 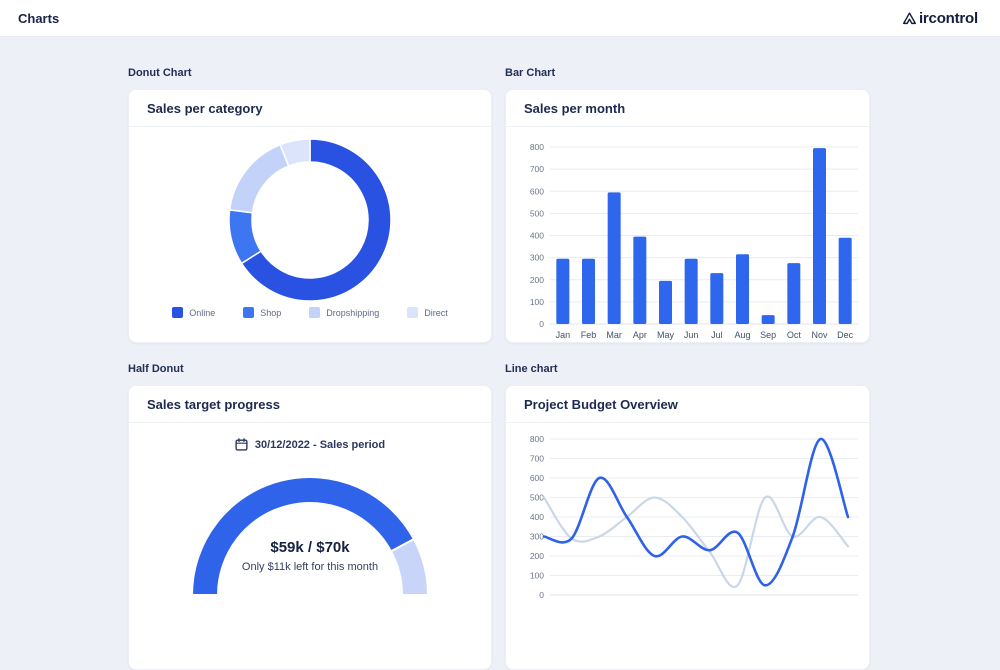 I want to click on legend-item-dropshipping: Dropshipping, so click(x=344, y=312).